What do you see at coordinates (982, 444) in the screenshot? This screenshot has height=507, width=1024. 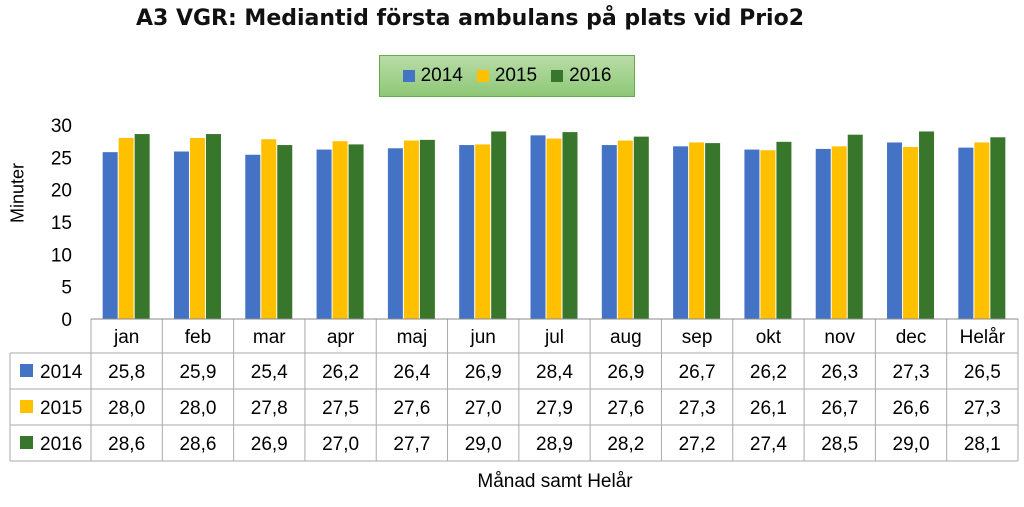 I see `table-cell-value: 28,1` at bounding box center [982, 444].